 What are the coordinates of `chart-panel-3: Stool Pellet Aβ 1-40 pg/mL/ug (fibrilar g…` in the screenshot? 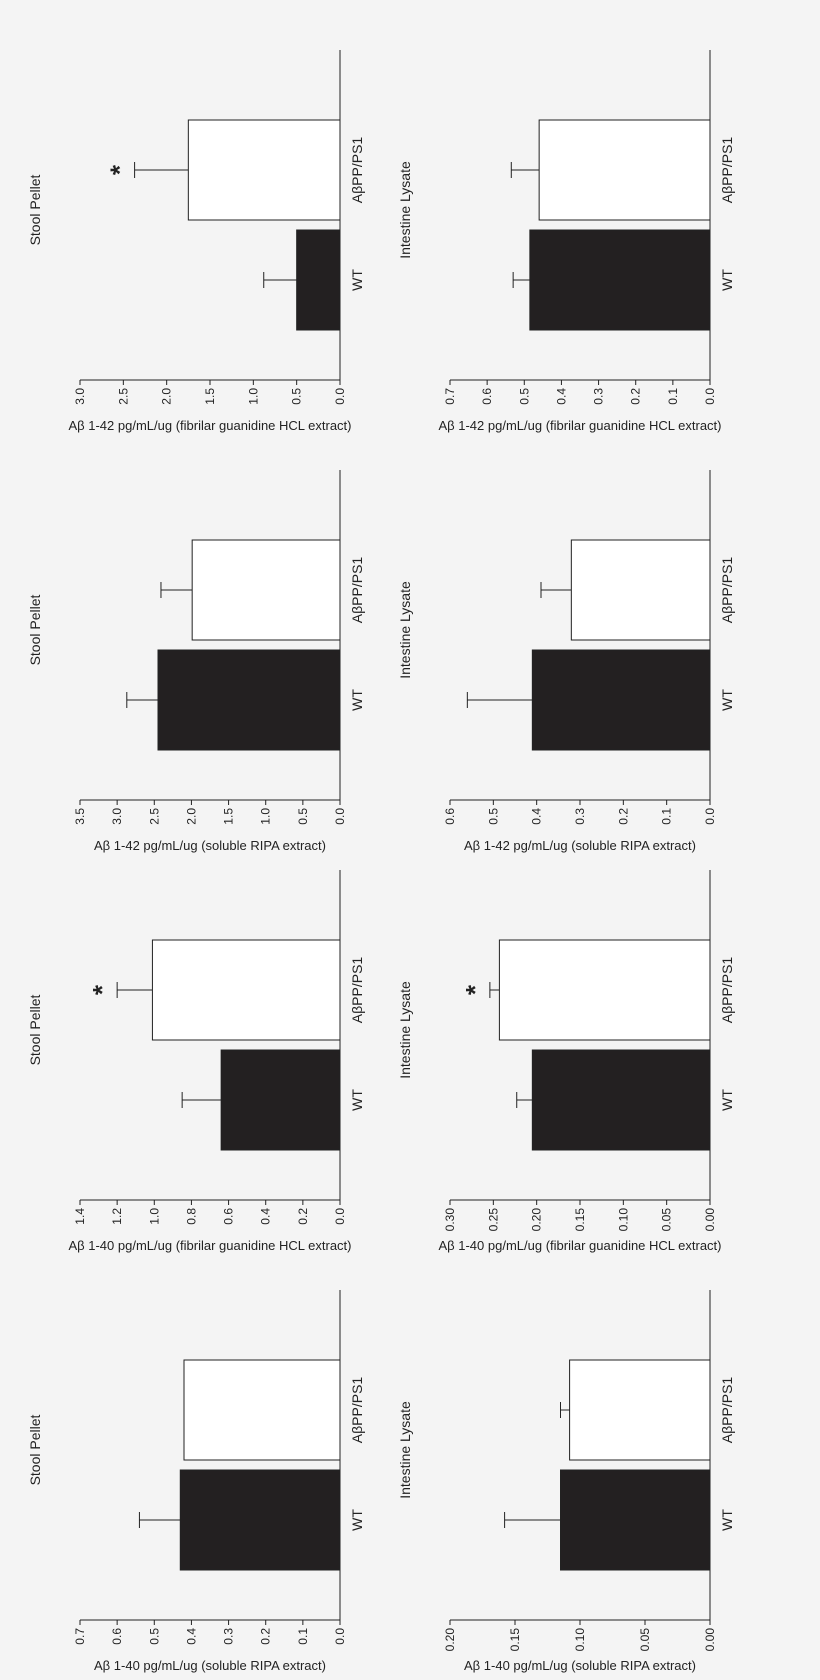 It's located at (196, 1061).